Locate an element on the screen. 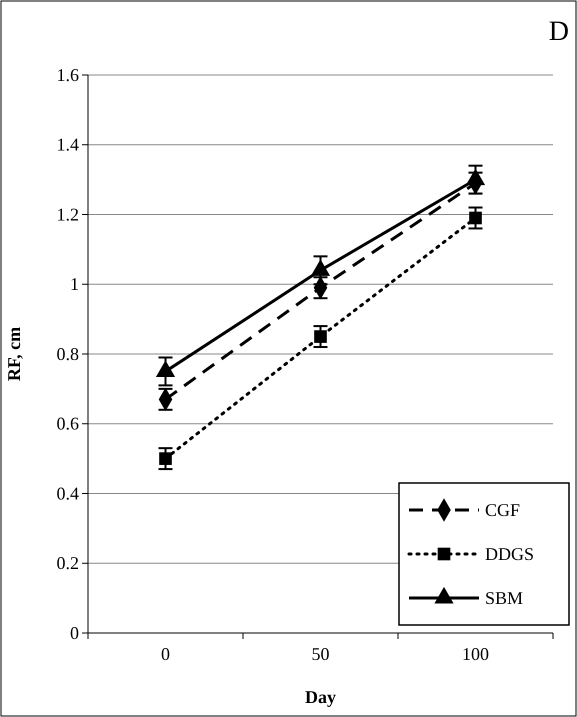  y-tick-label: 0.6 is located at coordinates (67, 424).